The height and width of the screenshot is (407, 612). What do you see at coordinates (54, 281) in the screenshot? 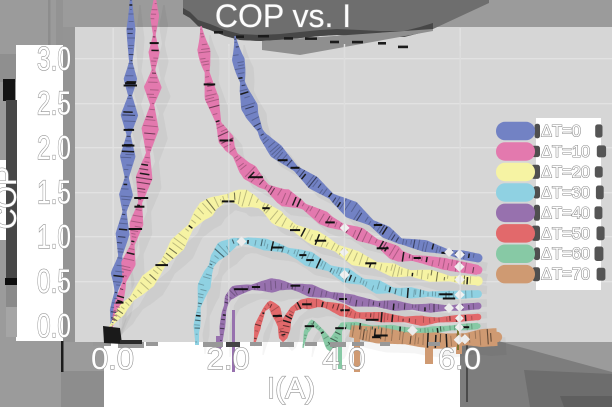
I see `svg-text: 0.5` at bounding box center [54, 281].